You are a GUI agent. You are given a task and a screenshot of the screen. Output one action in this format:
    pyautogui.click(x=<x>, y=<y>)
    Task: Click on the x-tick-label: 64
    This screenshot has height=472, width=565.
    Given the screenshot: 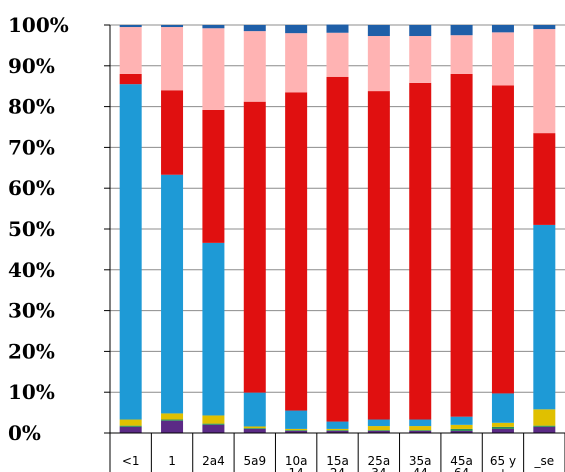 What is the action you would take?
    pyautogui.click(x=461, y=469)
    